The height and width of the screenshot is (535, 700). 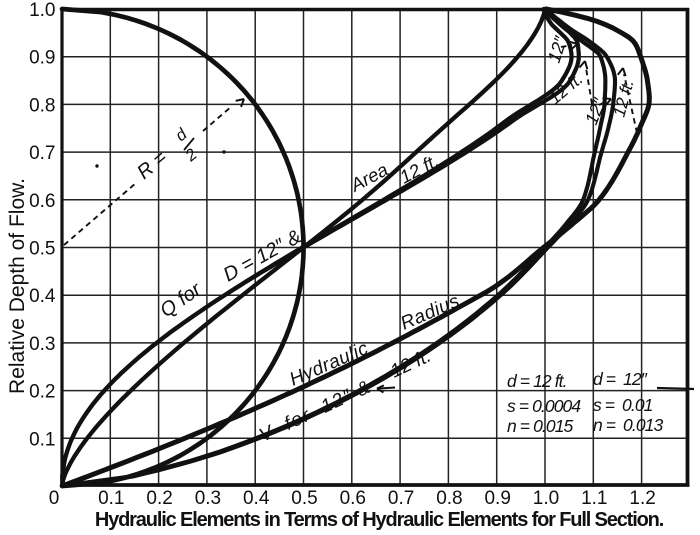 What do you see at coordinates (642, 498) in the screenshot?
I see `svg-text: 1.2` at bounding box center [642, 498].